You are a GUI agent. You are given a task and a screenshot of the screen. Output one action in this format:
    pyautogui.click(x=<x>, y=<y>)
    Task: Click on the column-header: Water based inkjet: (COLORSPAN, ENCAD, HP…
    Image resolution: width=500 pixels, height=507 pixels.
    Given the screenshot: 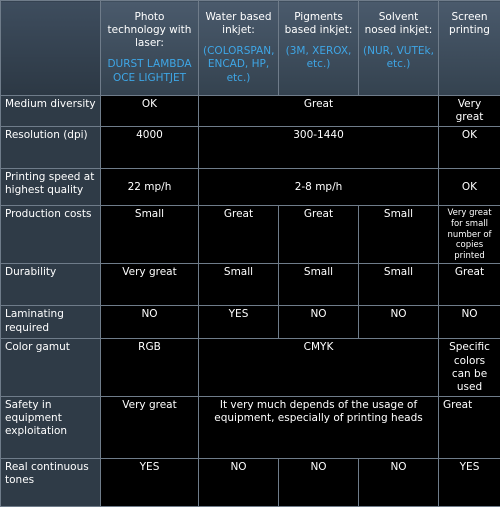 What is the action you would take?
    pyautogui.click(x=239, y=48)
    